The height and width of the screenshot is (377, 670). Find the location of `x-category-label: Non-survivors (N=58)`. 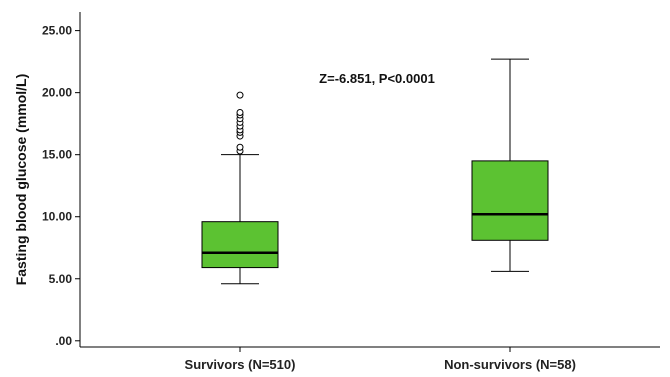

x-category-label: Non-survivors (N=58) is located at coordinates (510, 364).